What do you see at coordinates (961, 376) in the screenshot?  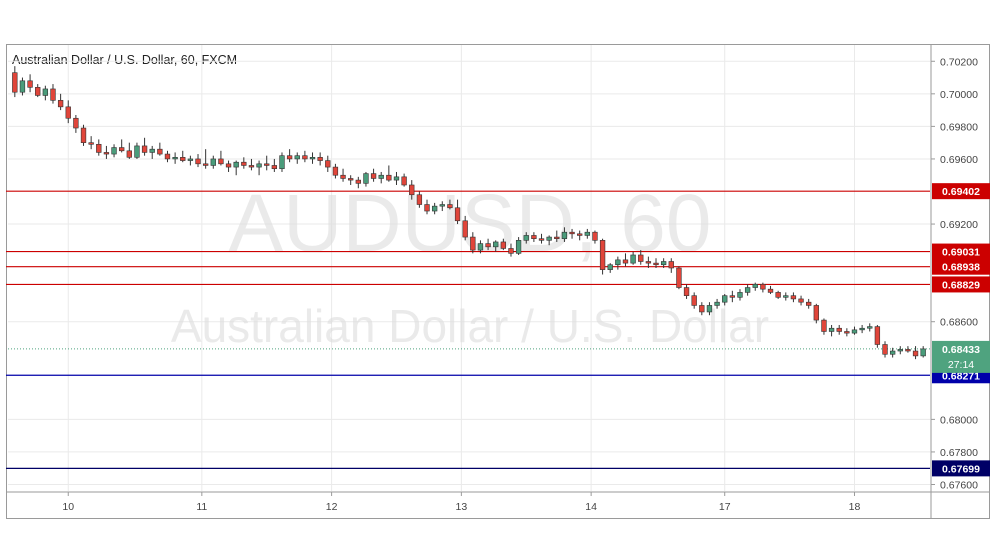 I see `level-tag-label: 0.68271` at bounding box center [961, 376].